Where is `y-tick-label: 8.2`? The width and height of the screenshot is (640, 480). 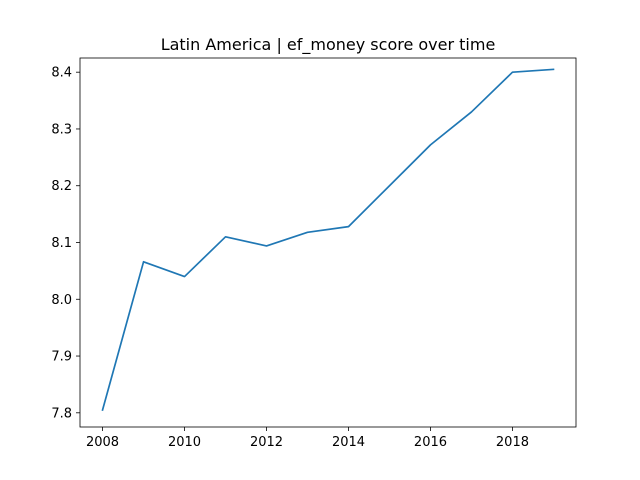
y-tick-label: 8.2 is located at coordinates (61, 186).